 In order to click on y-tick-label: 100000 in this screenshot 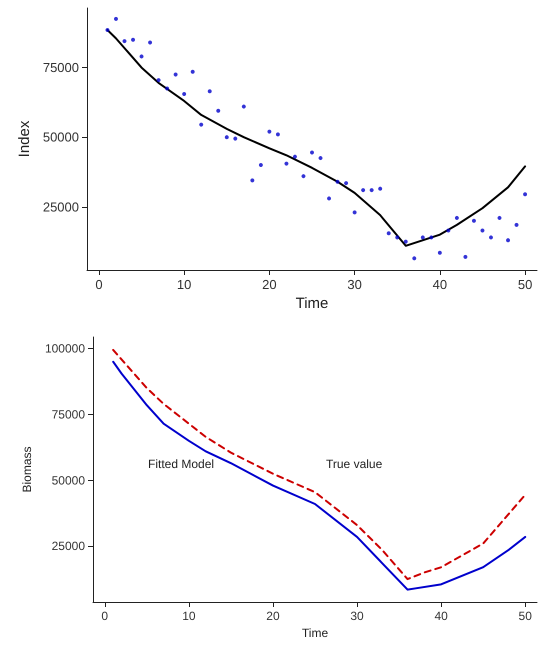, I will do `click(65, 349)`.